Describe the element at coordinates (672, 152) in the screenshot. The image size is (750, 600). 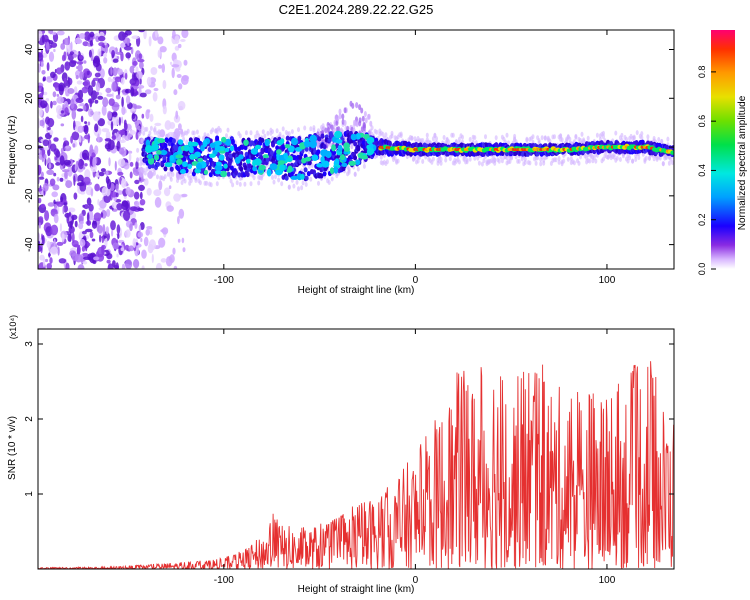
I see `peak-band-point` at that location.